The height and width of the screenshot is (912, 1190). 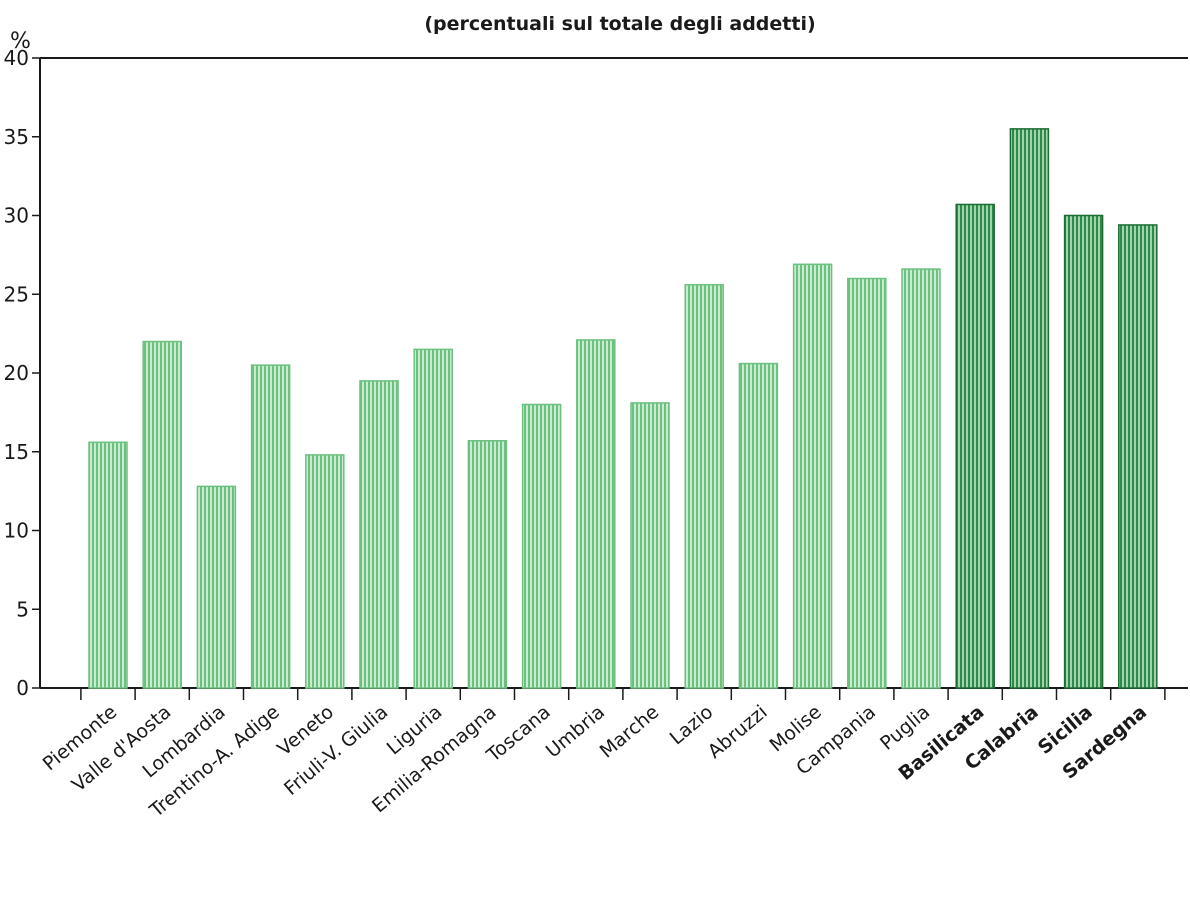 What do you see at coordinates (16, 216) in the screenshot?
I see `y-tick-label: 30` at bounding box center [16, 216].